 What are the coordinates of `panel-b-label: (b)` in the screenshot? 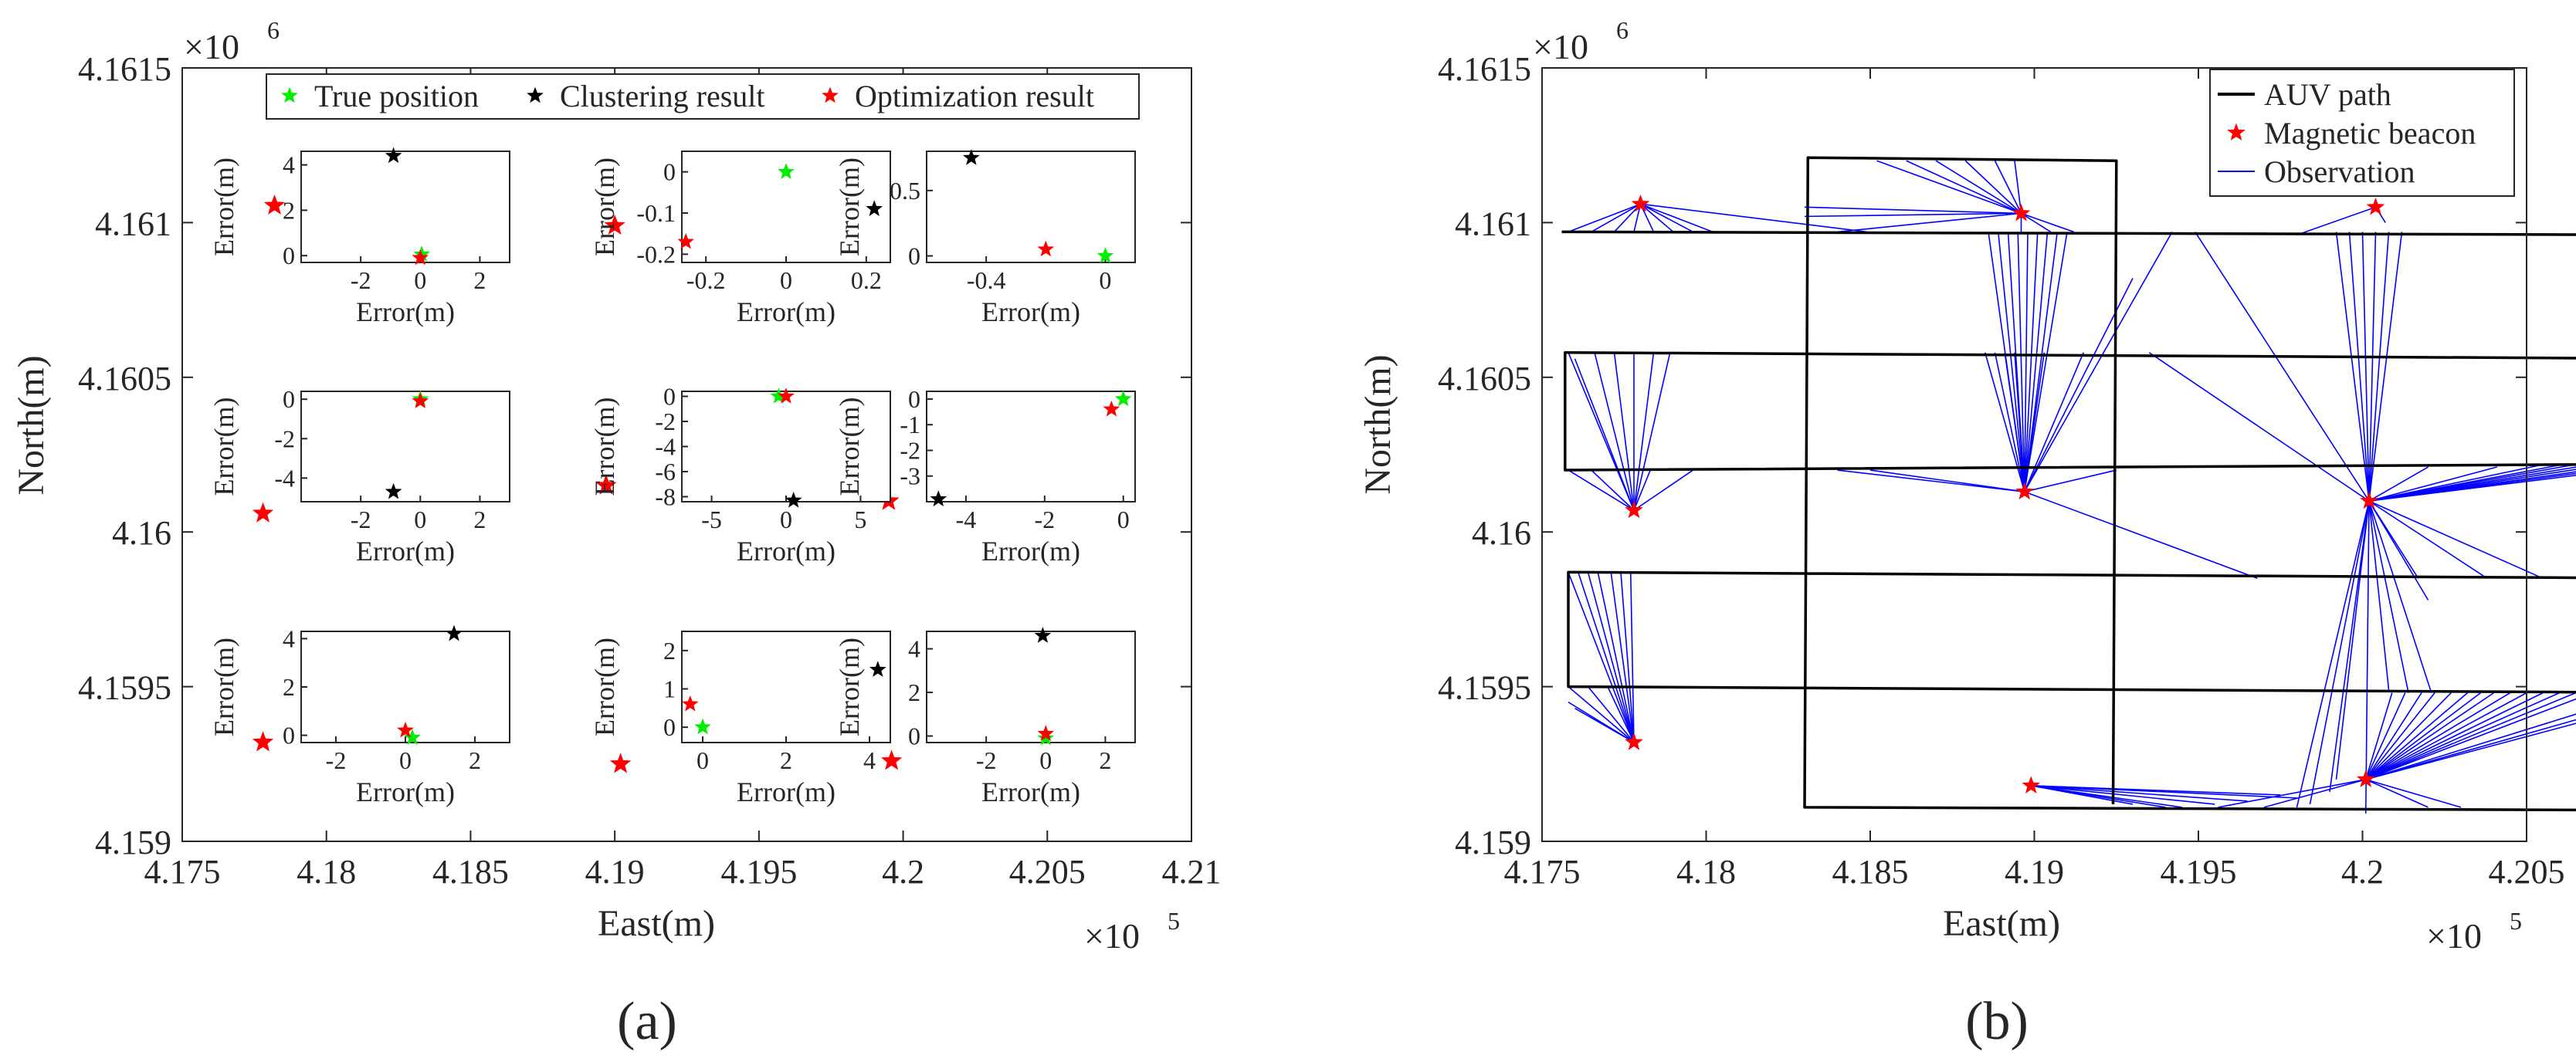 It's located at (1997, 1021).